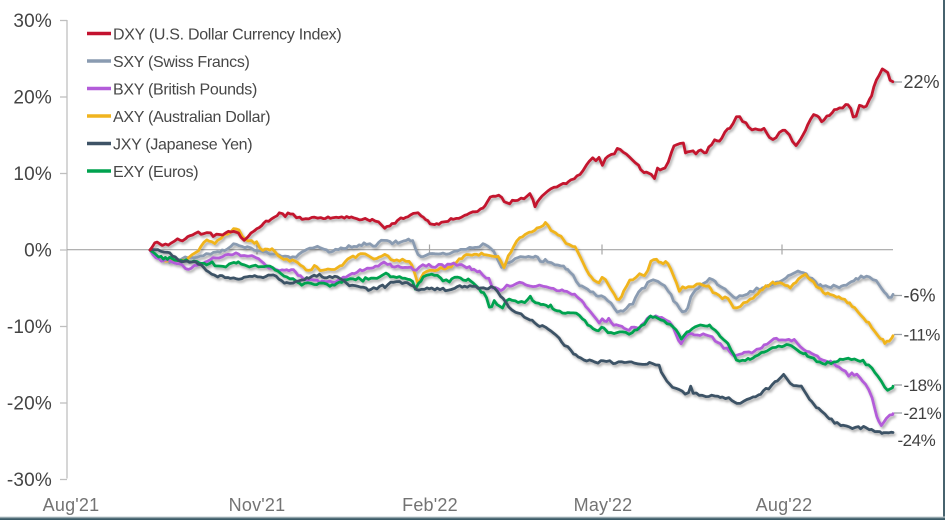 The width and height of the screenshot is (945, 525). I want to click on svg-text: 30%, so click(32, 21).